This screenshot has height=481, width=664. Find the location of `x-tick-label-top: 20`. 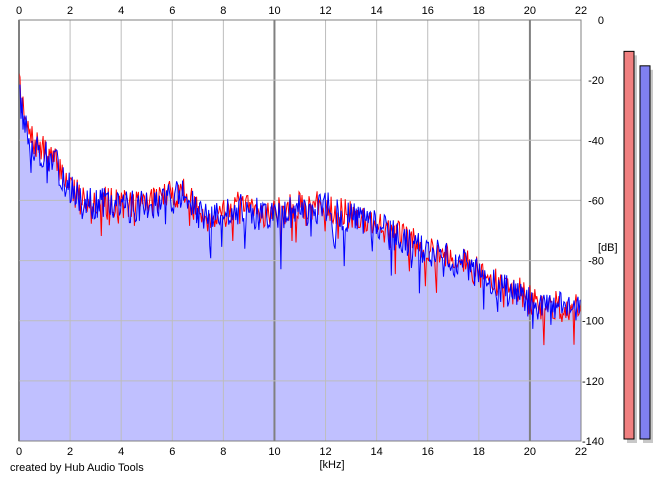

x-tick-label-top: 20 is located at coordinates (530, 11).